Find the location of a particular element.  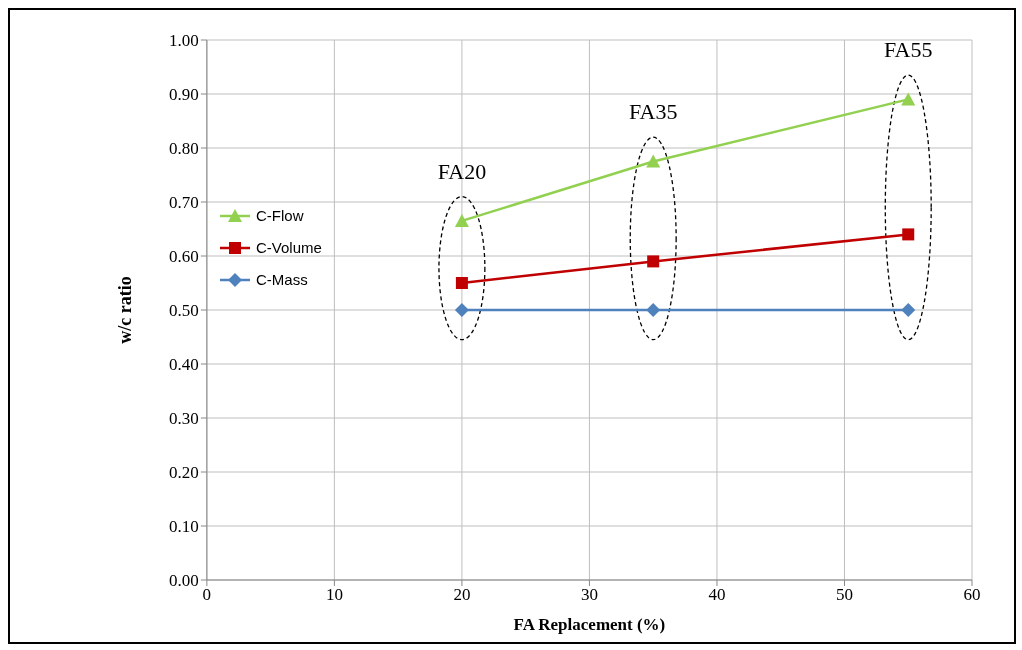

y-tick-label: 0.00 is located at coordinates (184, 581).